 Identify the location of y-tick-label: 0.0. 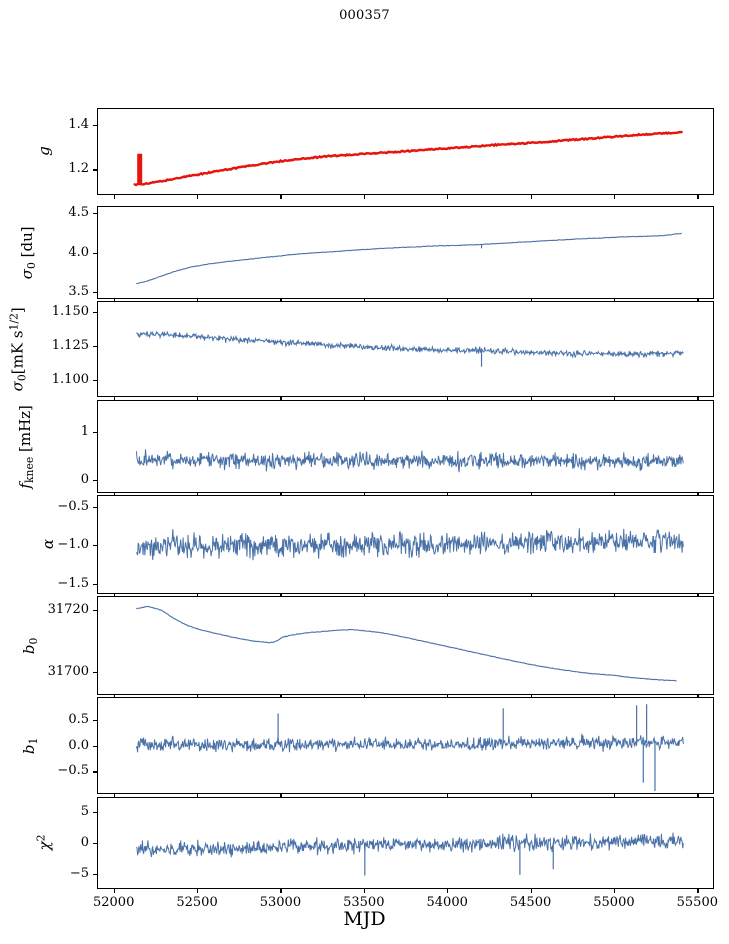
(78, 745).